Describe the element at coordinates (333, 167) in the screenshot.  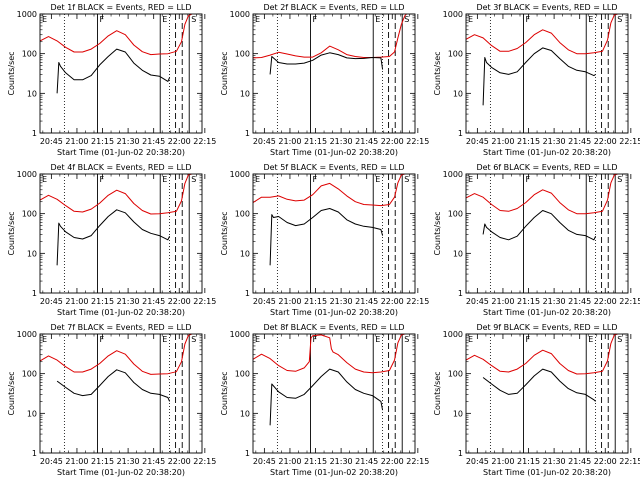
I see `chart-title: Det 5f BLACK = Events, RED = LLD` at that location.